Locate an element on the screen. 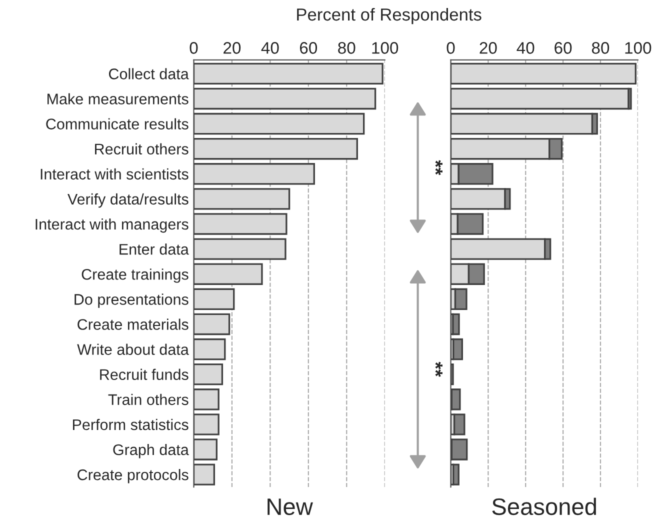 The height and width of the screenshot is (530, 659). y-tick-label: Enter data is located at coordinates (154, 249).